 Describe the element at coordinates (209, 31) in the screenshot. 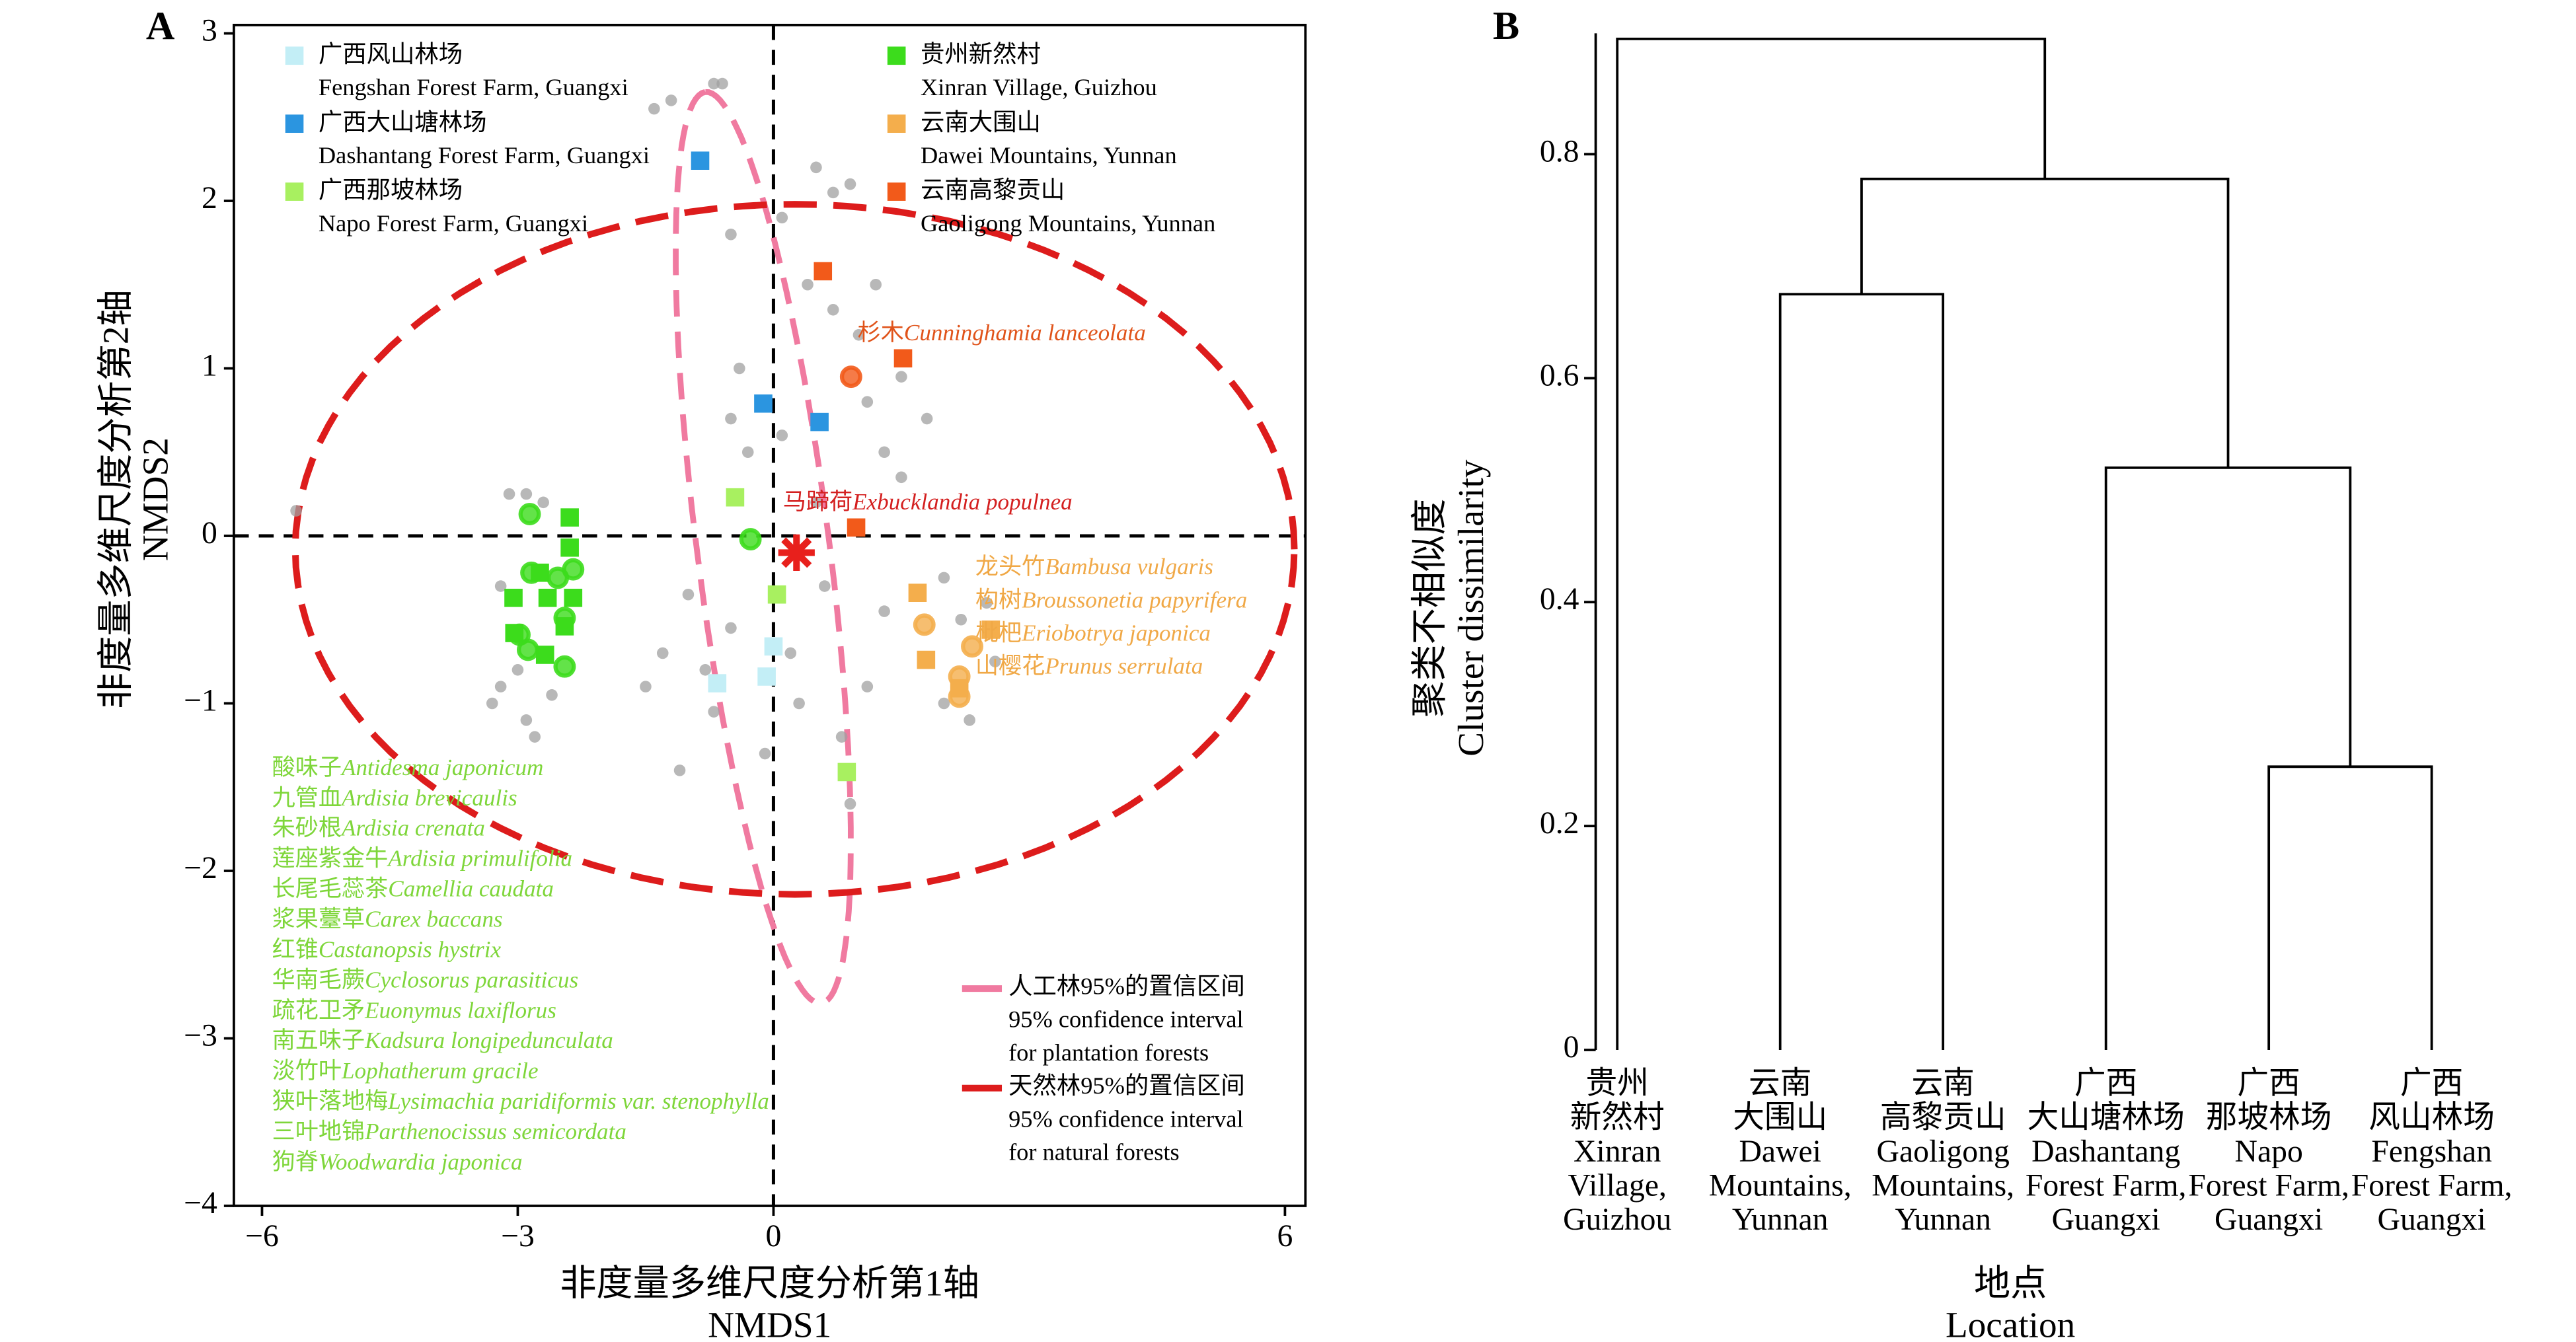

I see `y-tick-label: 3` at that location.